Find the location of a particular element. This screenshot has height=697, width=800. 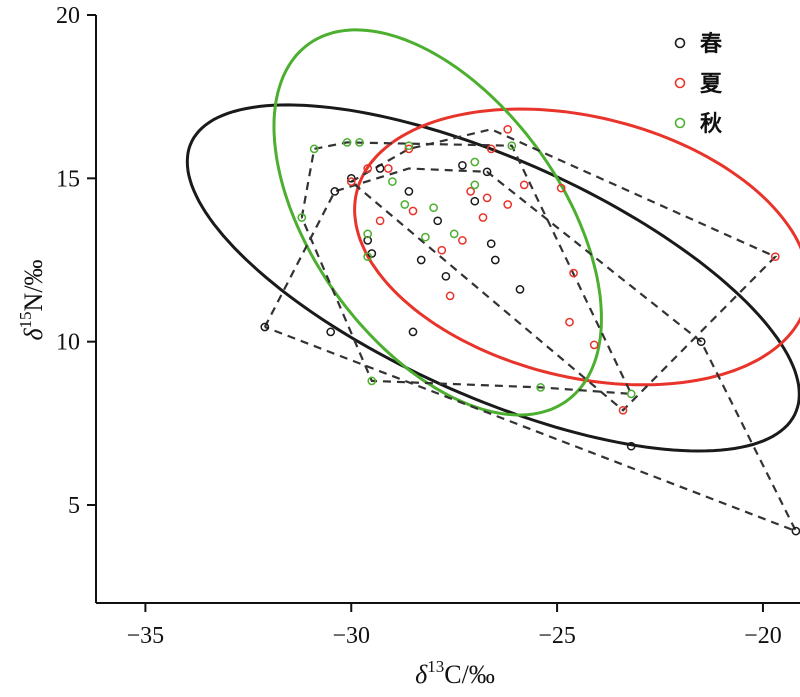

legend-item-spring: 春 is located at coordinates (698, 44).